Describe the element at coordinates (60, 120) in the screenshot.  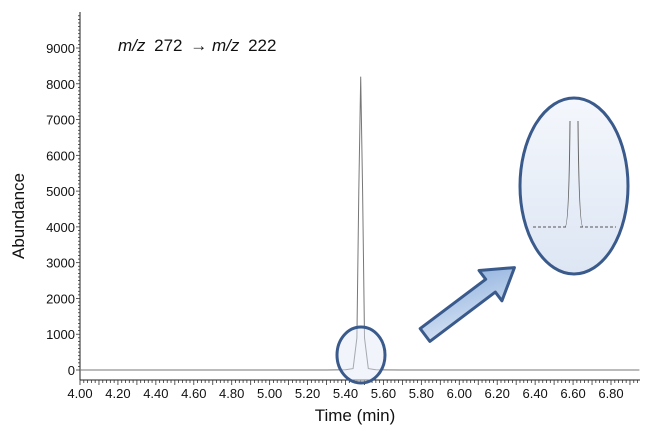
I see `y-tick-label: 7000` at that location.